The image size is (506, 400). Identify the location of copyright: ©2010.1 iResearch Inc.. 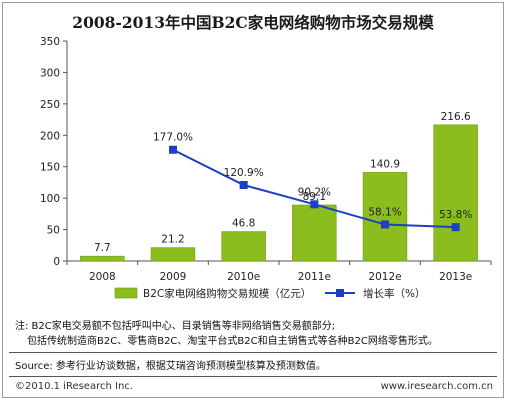
(74, 386).